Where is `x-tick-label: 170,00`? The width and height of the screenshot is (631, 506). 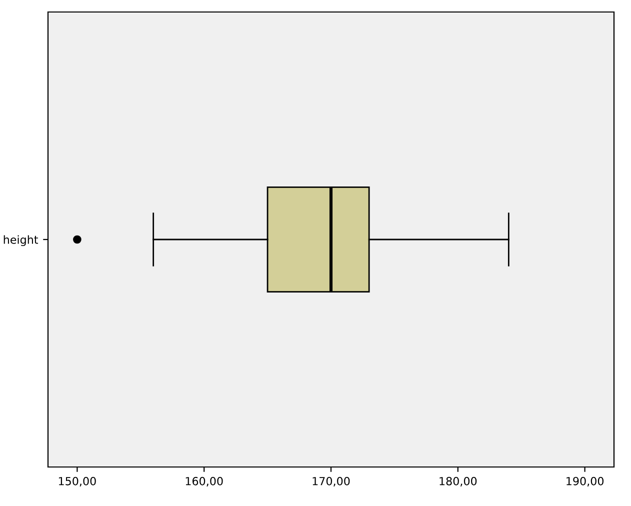 x-tick-label: 170,00 is located at coordinates (331, 481).